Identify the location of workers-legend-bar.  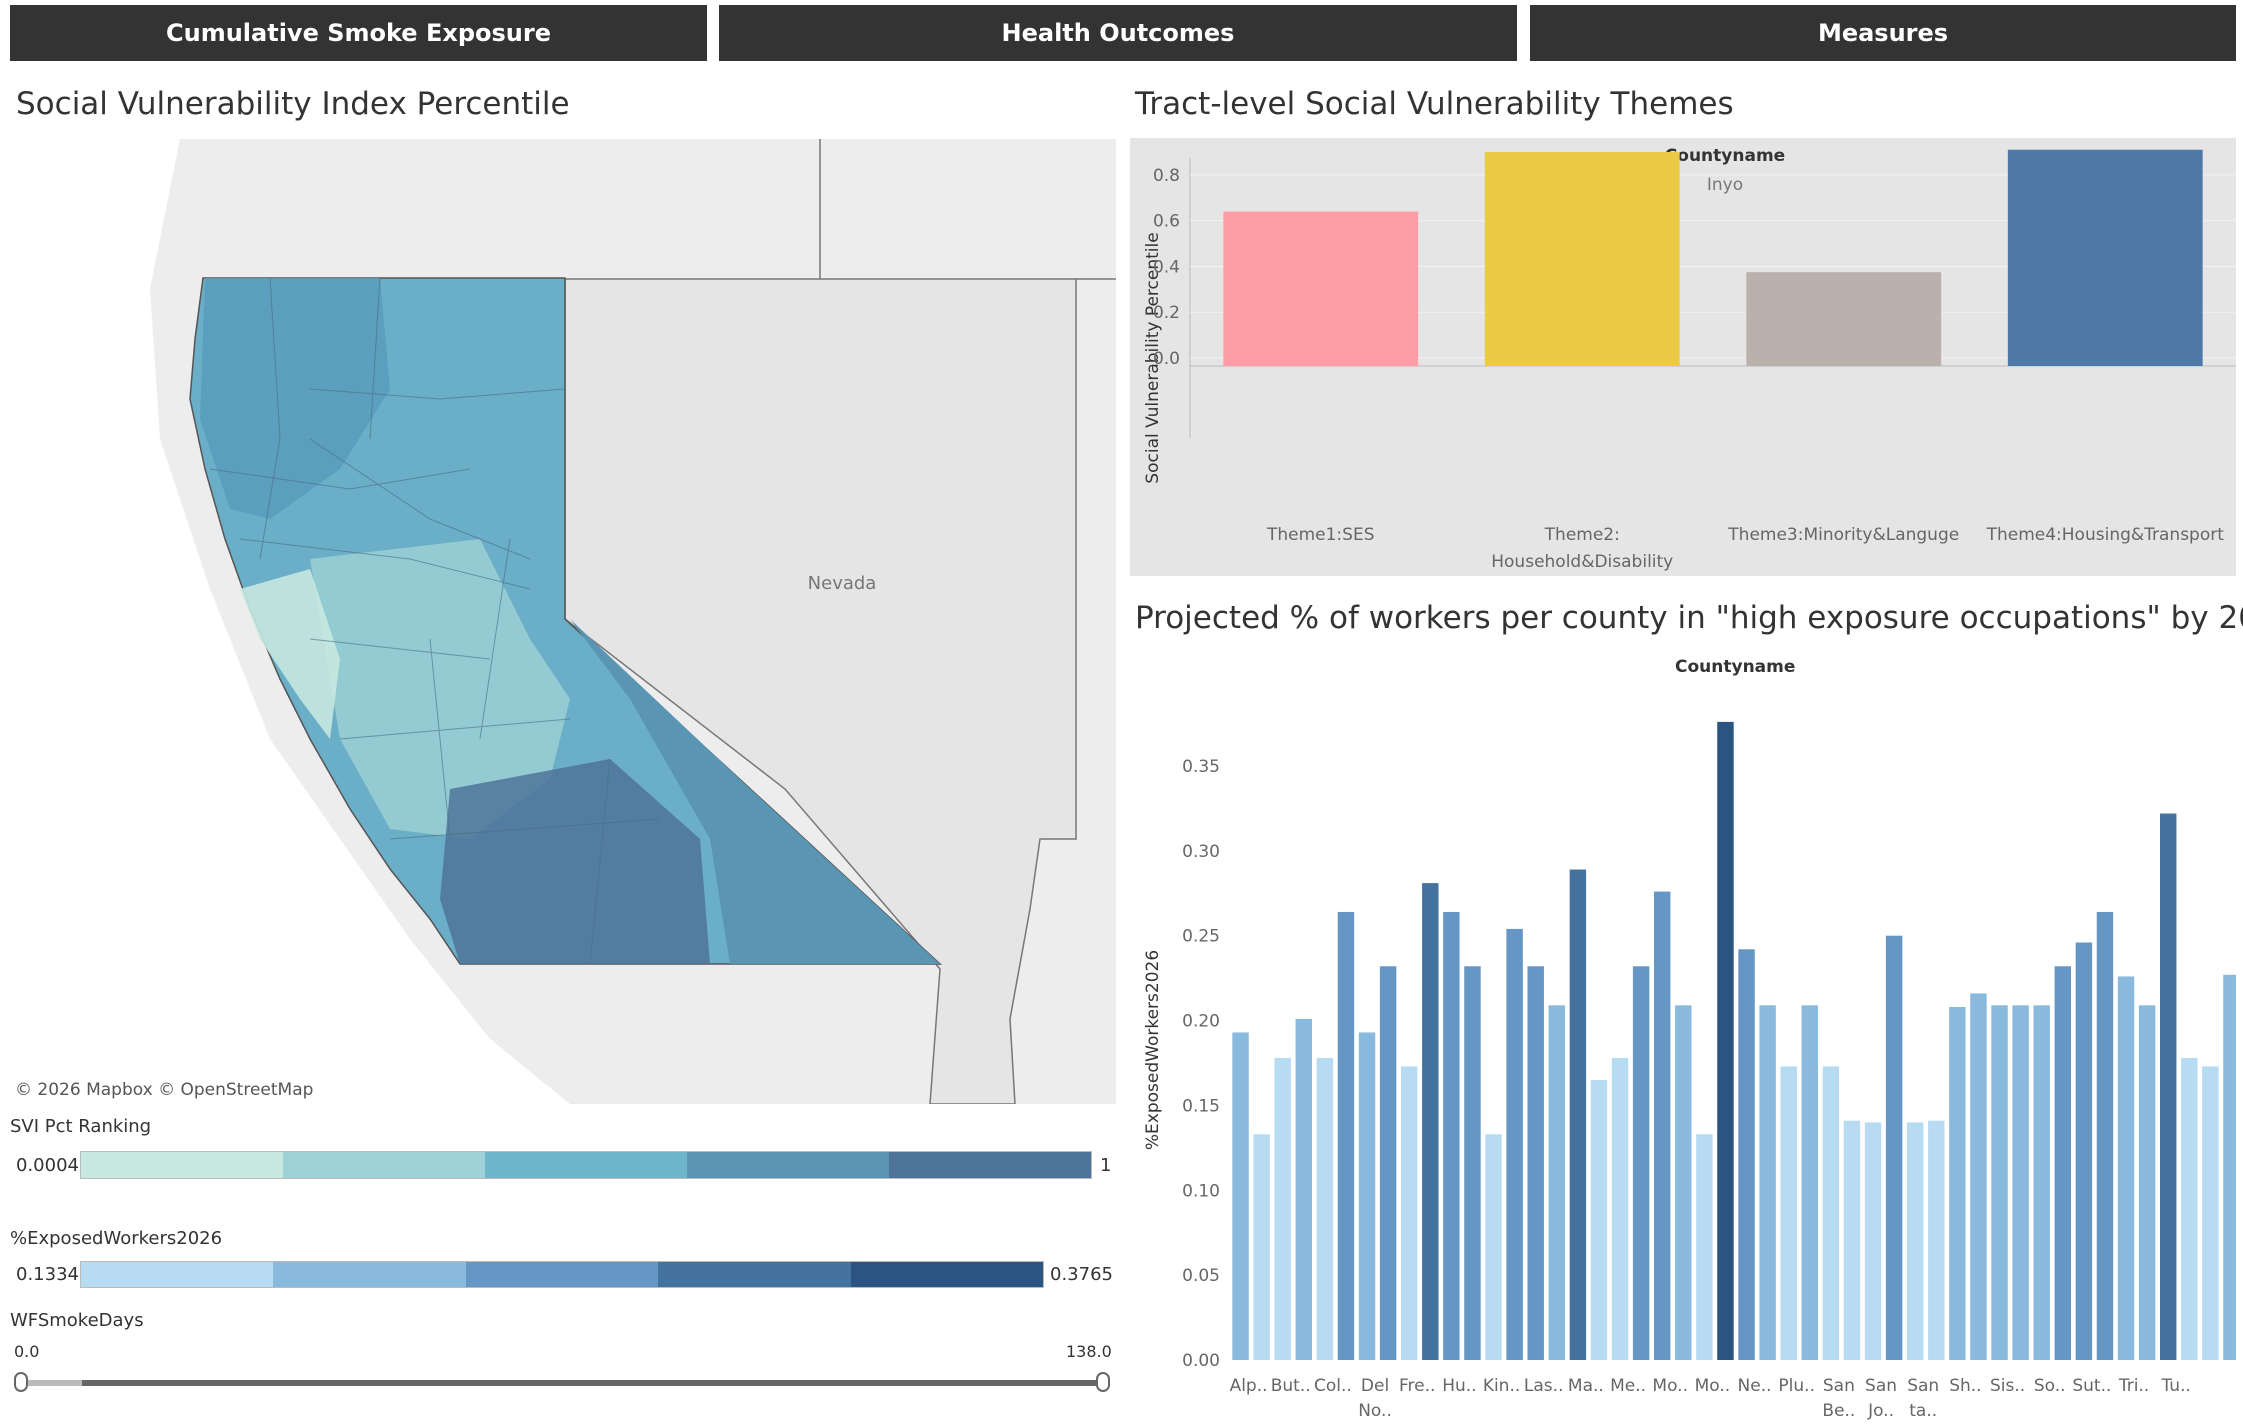
(562, 1274).